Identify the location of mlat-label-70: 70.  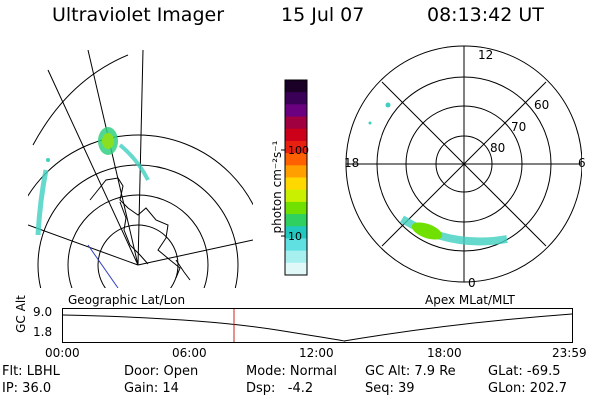
(519, 127).